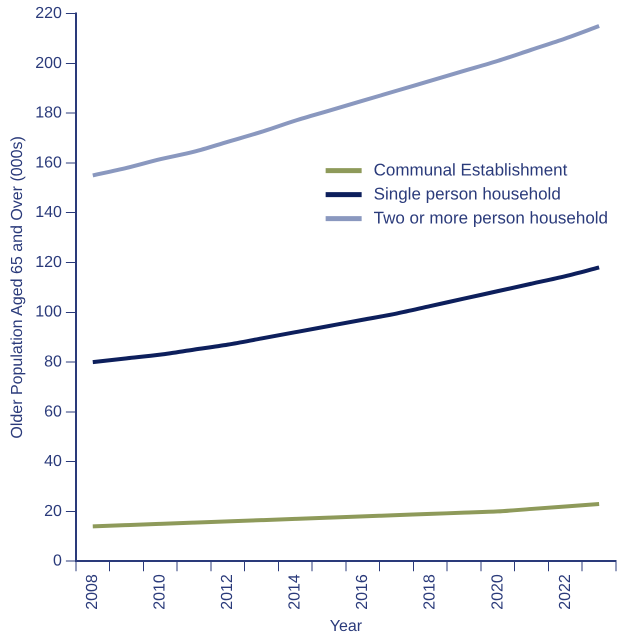 This screenshot has width=622, height=642. I want to click on x-tick-label: 2016, so click(363, 592).